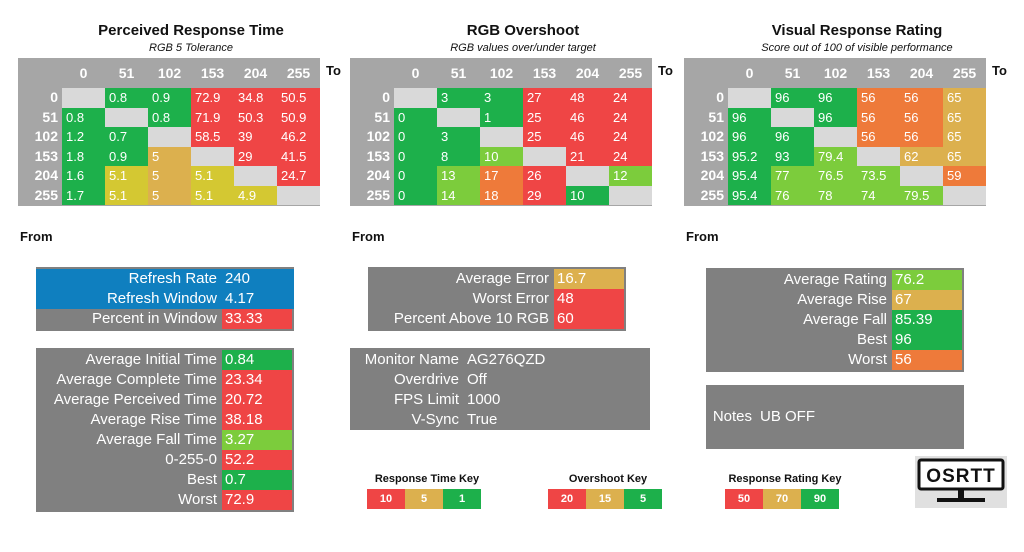  What do you see at coordinates (587, 98) in the screenshot?
I see `heatmap-cell: 48` at bounding box center [587, 98].